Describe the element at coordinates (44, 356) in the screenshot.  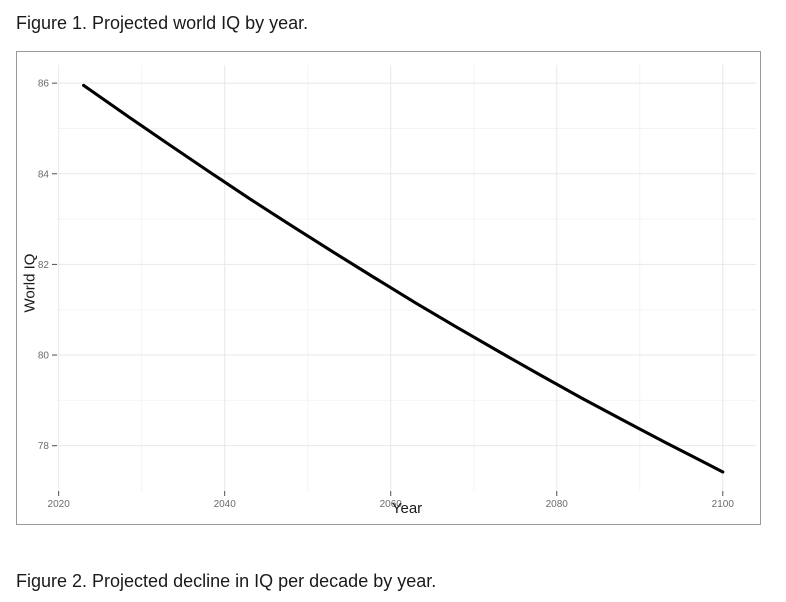
I see `y-tick-label: 80` at that location.